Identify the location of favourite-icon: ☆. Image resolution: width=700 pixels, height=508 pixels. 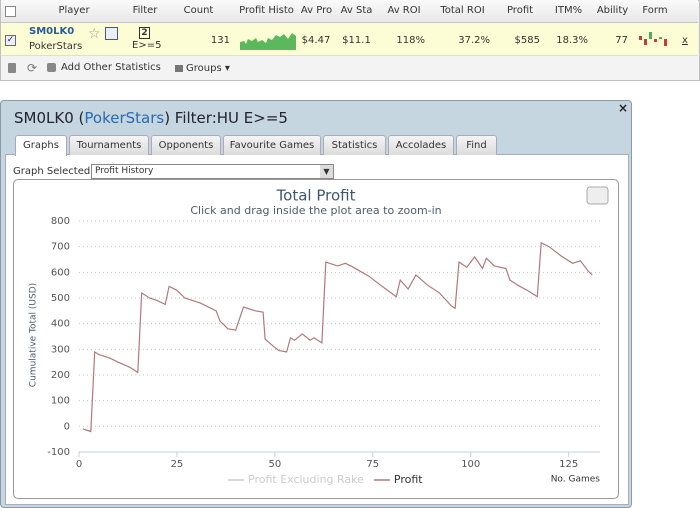
(94, 34).